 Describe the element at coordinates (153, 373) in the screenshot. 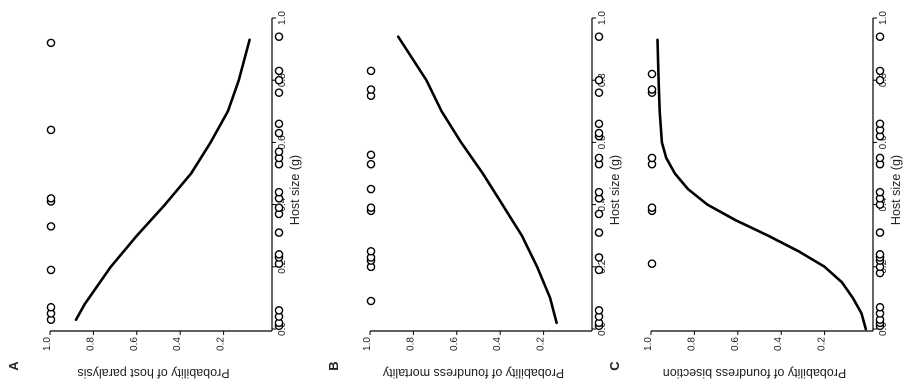

I see `y-axis-title: Probability of host paralysis` at that location.